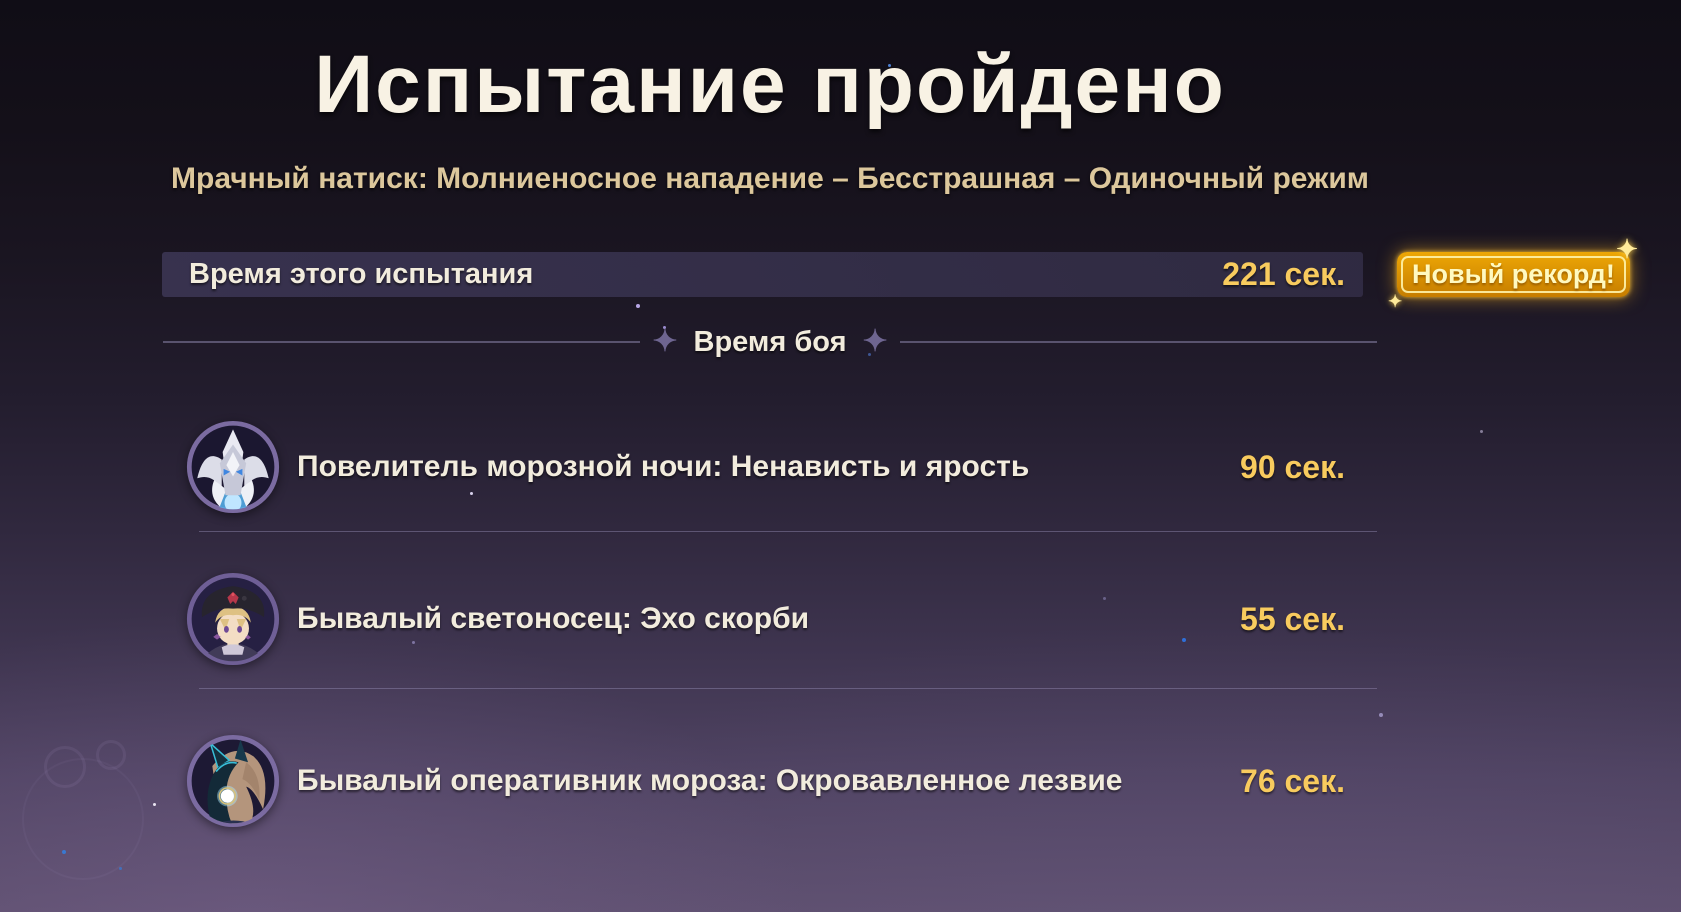 The height and width of the screenshot is (912, 1681). What do you see at coordinates (1292, 618) in the screenshot?
I see `battle-time-value: 55 сек.` at bounding box center [1292, 618].